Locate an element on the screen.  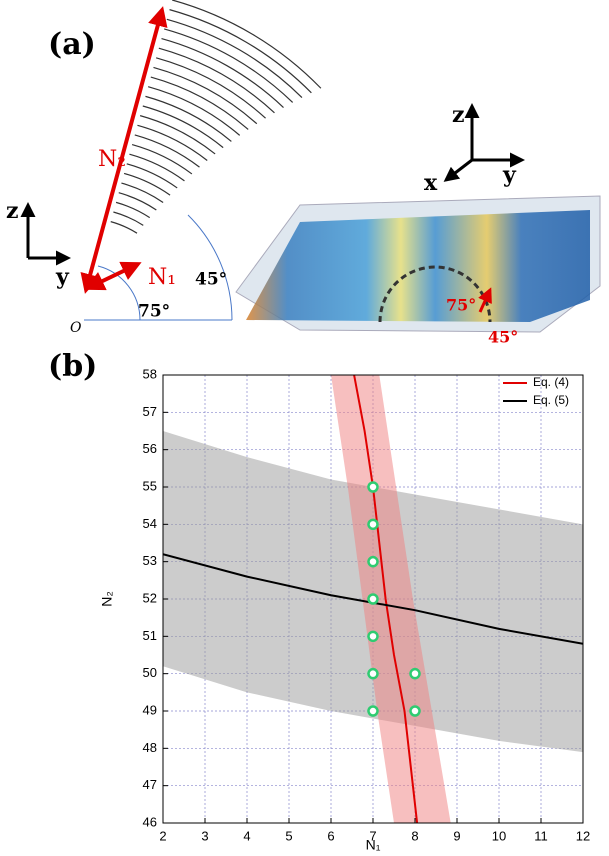
layer-fan is located at coordinates (216, 117).